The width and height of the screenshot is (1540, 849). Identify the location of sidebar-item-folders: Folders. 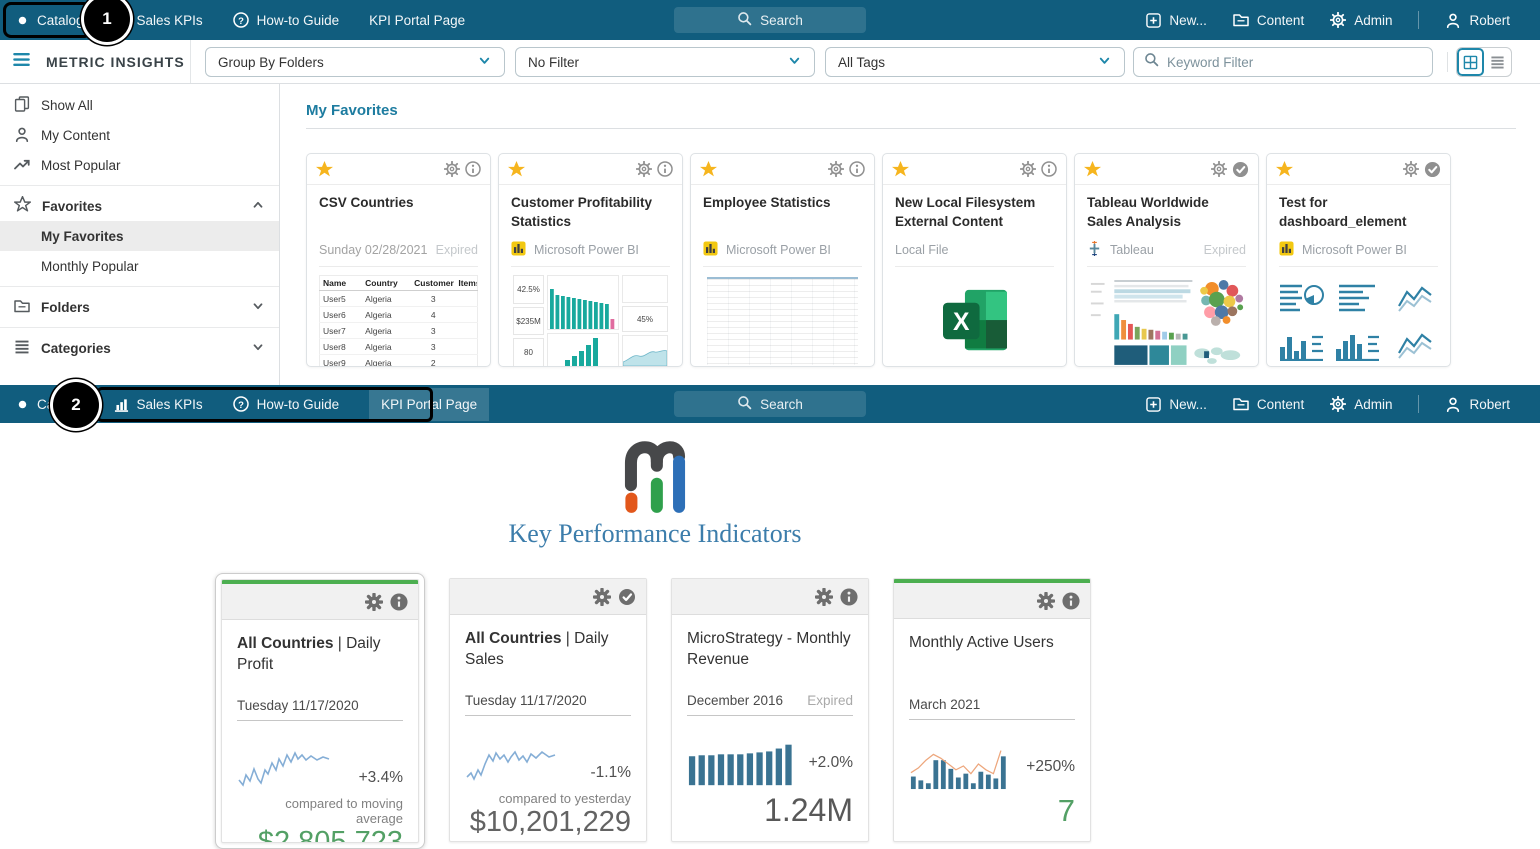
(139, 307).